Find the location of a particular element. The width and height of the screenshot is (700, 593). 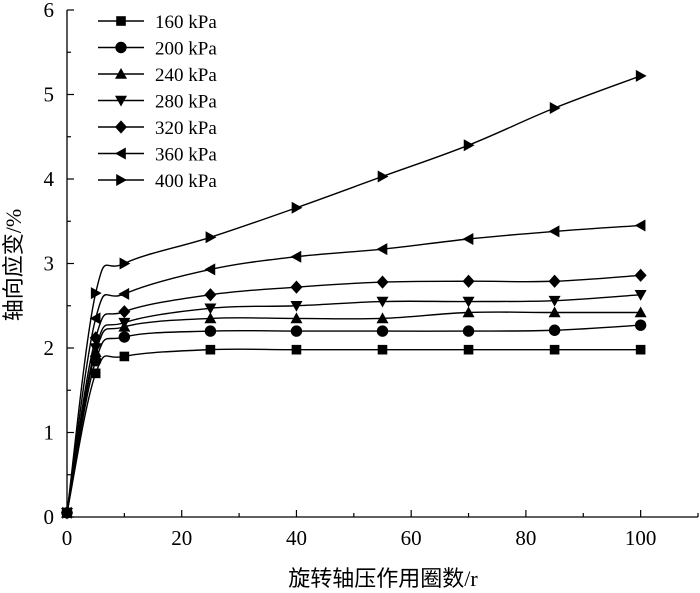

legend-entry: 400 kPa is located at coordinates (157, 181).